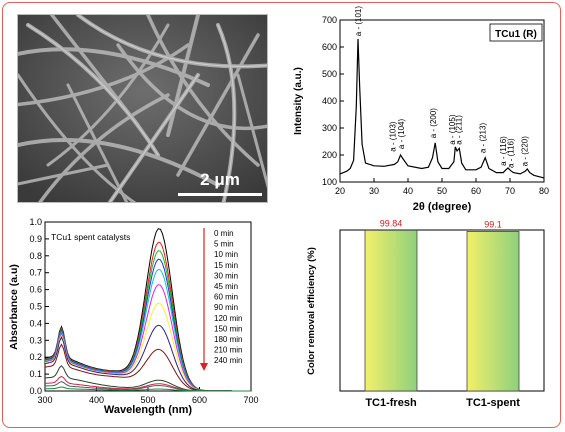 The height and width of the screenshot is (432, 565). Describe the element at coordinates (391, 223) in the screenshot. I see `eff-bar-value-label: 99.84` at that location.